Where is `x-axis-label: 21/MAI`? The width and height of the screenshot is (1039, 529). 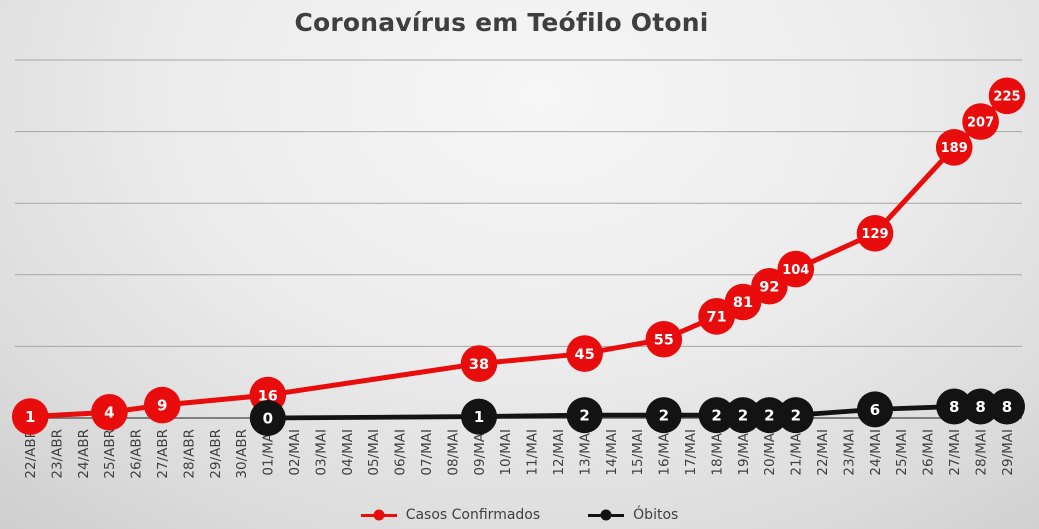
x-axis-label: 21/MAI is located at coordinates (797, 452).